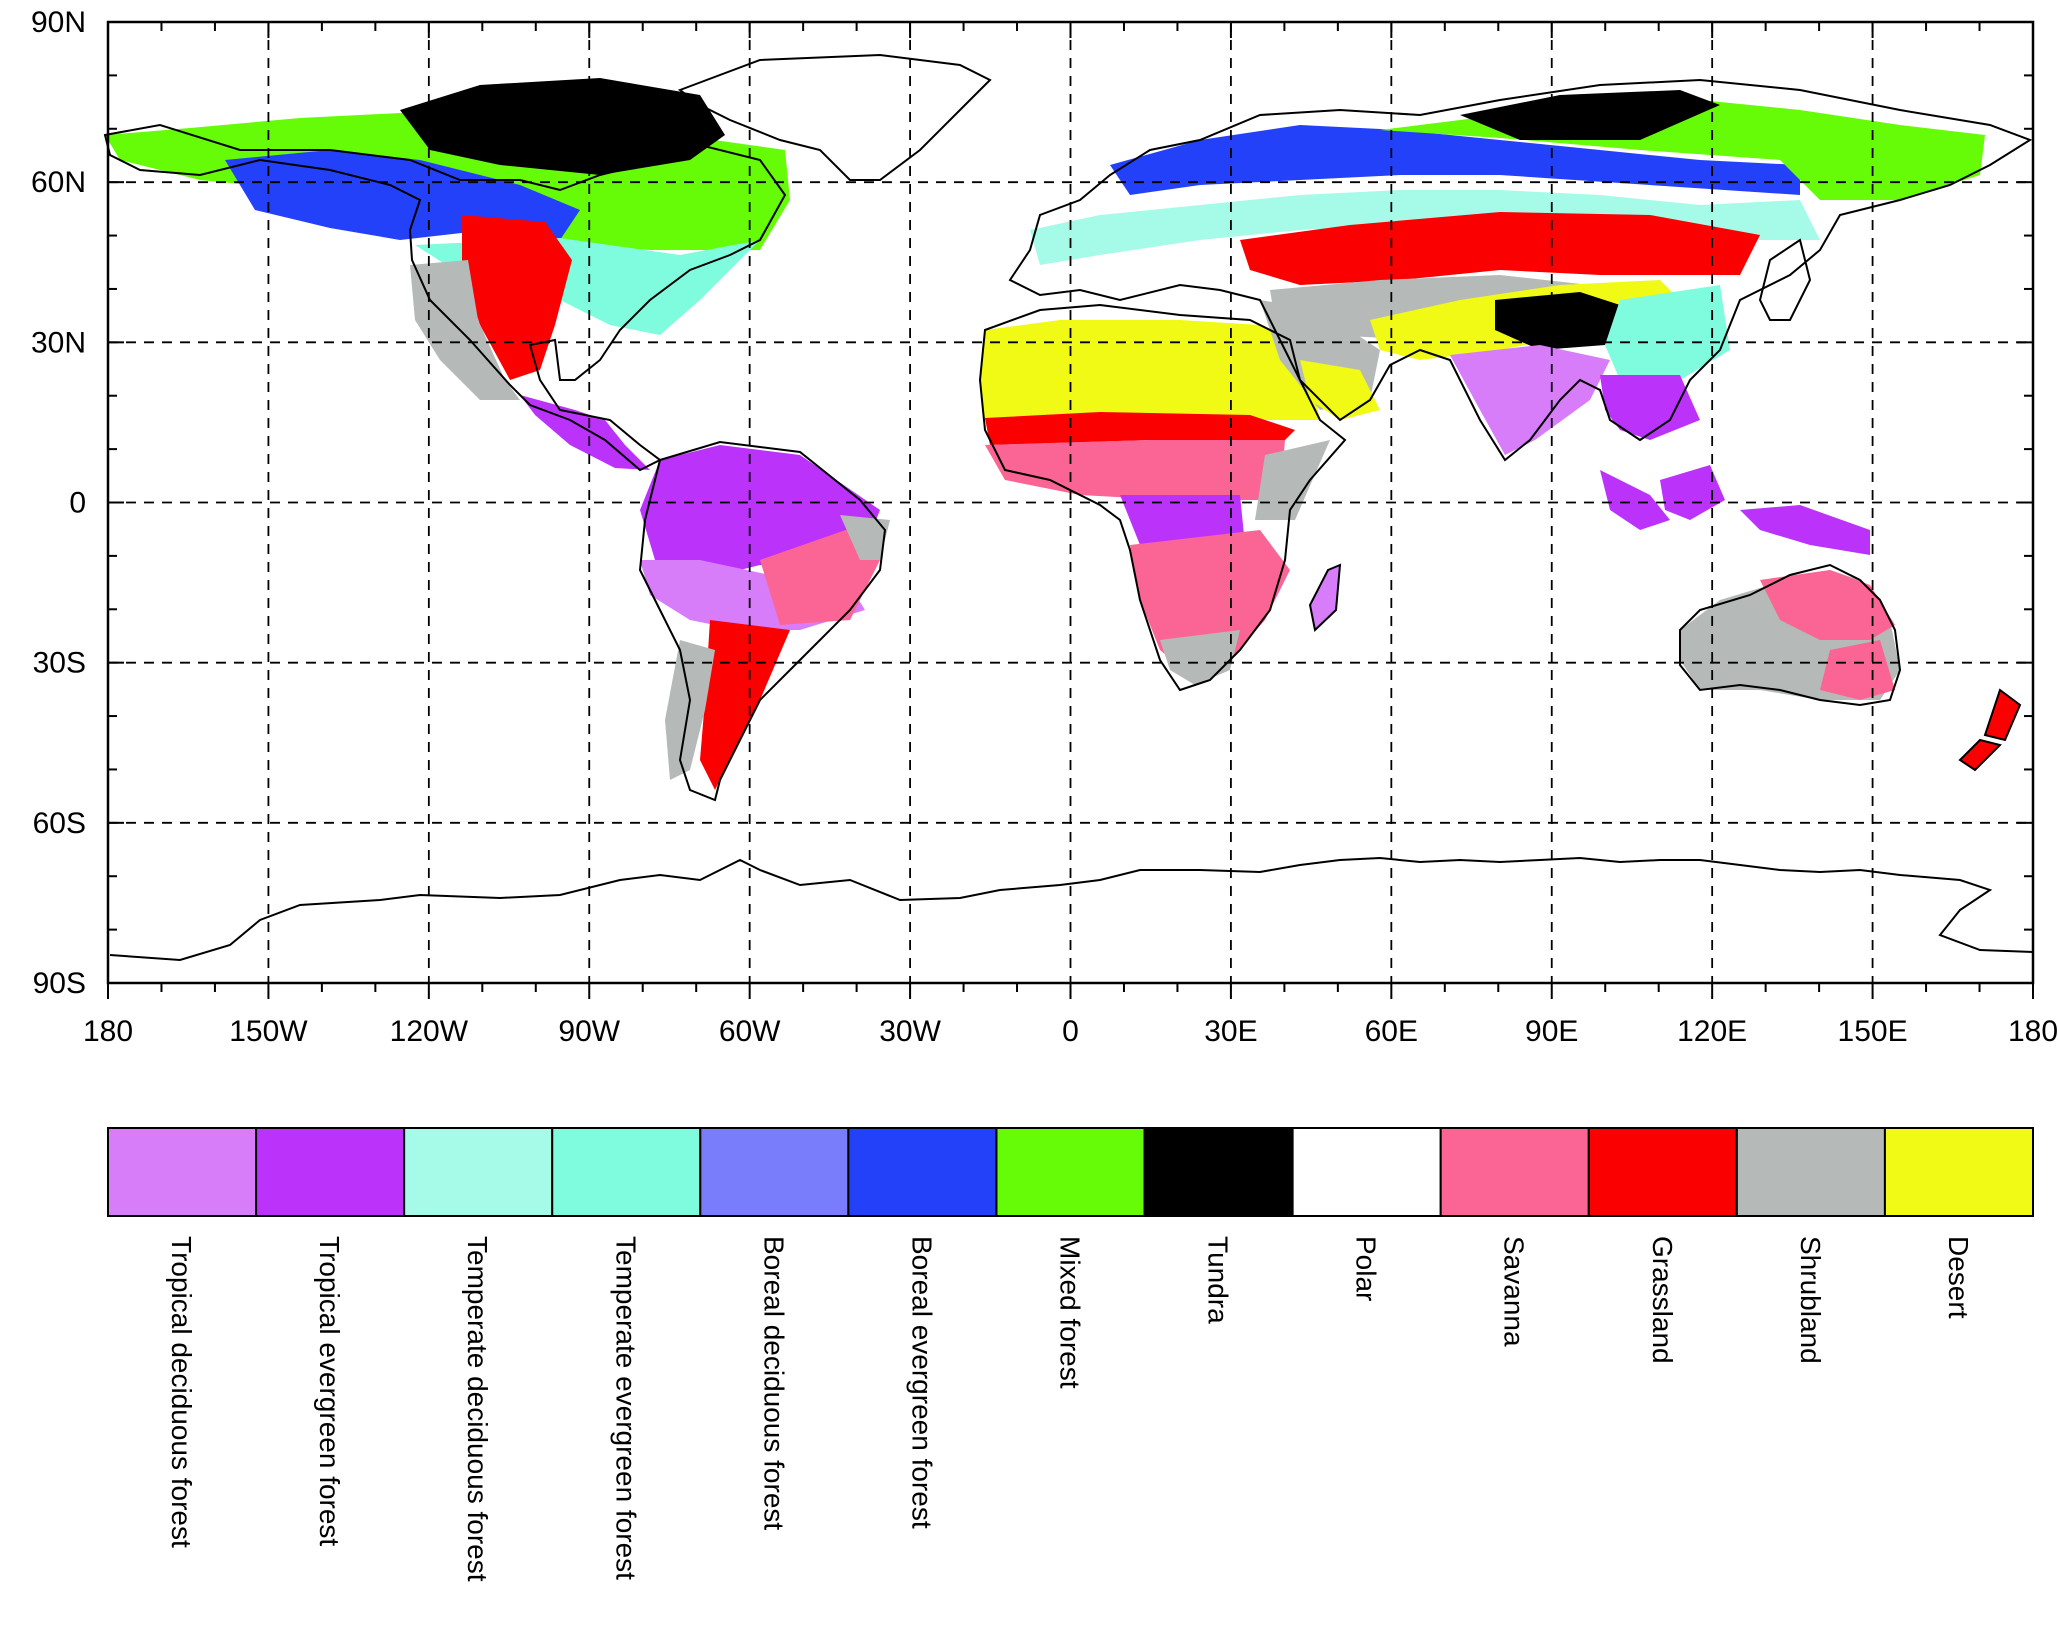 This screenshot has width=2059, height=1647. I want to click on region-eurasia-temperate-deciduous, so click(1425, 227).